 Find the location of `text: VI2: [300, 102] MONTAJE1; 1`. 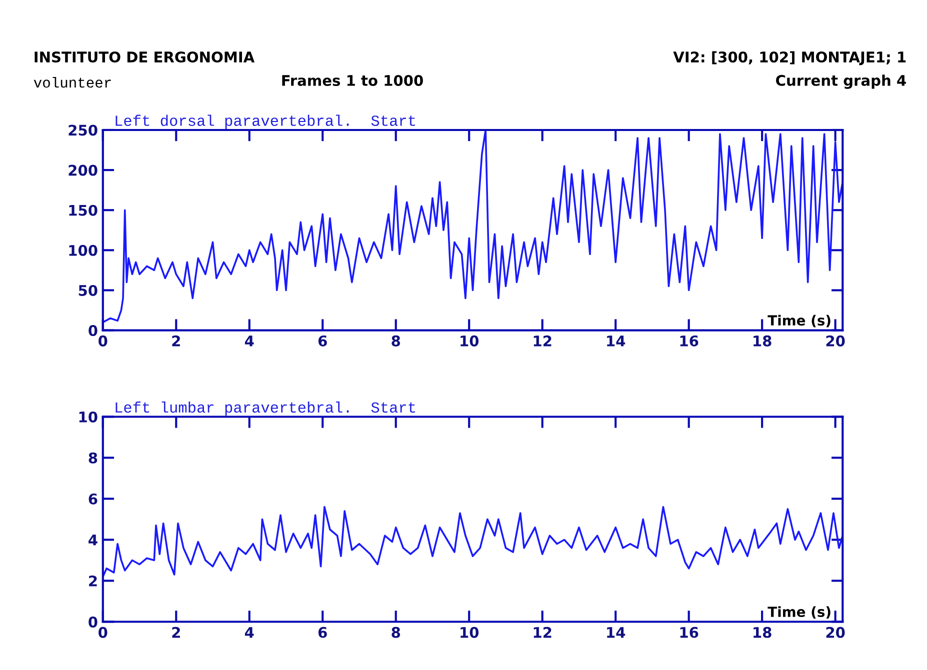

text: VI2: [300, 102] MONTAJE1; 1 is located at coordinates (789, 58).